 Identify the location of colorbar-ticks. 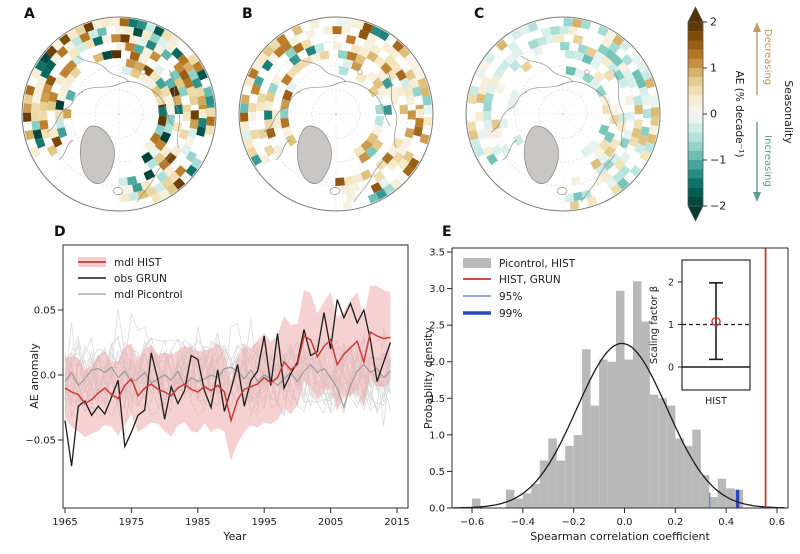
(705, 114).